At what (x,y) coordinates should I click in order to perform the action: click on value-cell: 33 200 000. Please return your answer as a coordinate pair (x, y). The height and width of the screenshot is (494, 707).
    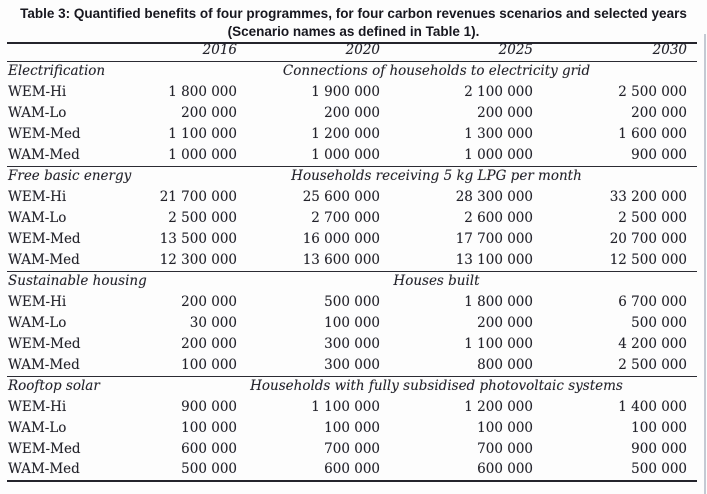
    Looking at the image, I should click on (648, 196).